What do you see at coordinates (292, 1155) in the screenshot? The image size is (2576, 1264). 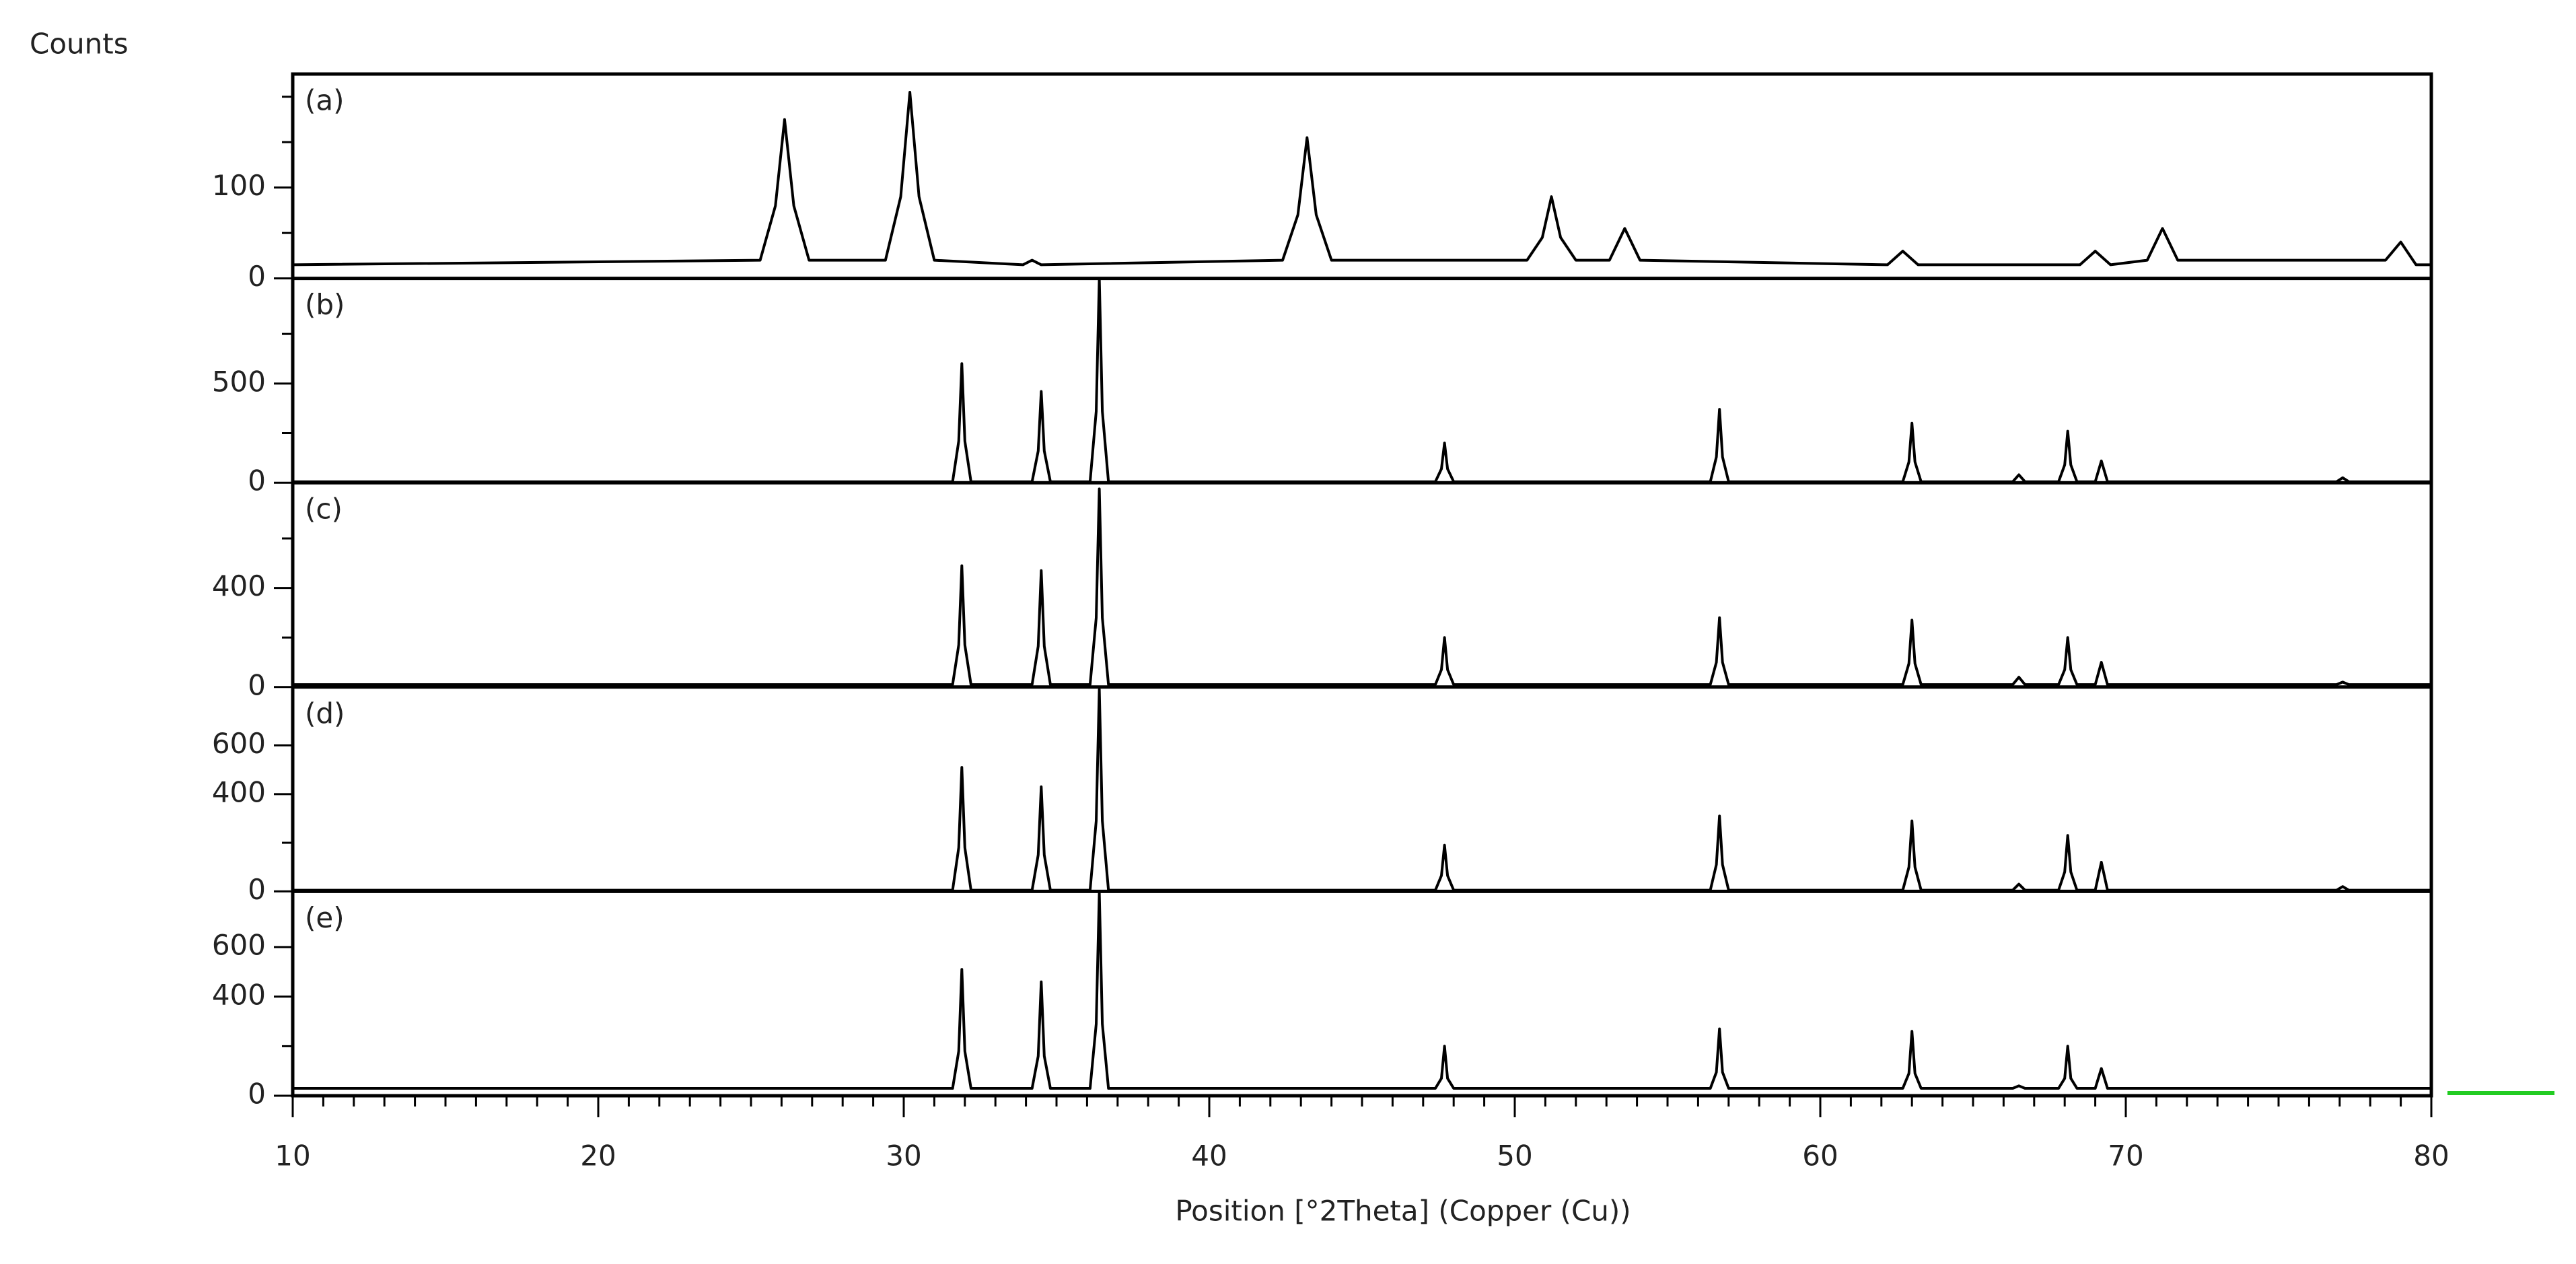 I see `x-tick-label: 10` at bounding box center [292, 1155].